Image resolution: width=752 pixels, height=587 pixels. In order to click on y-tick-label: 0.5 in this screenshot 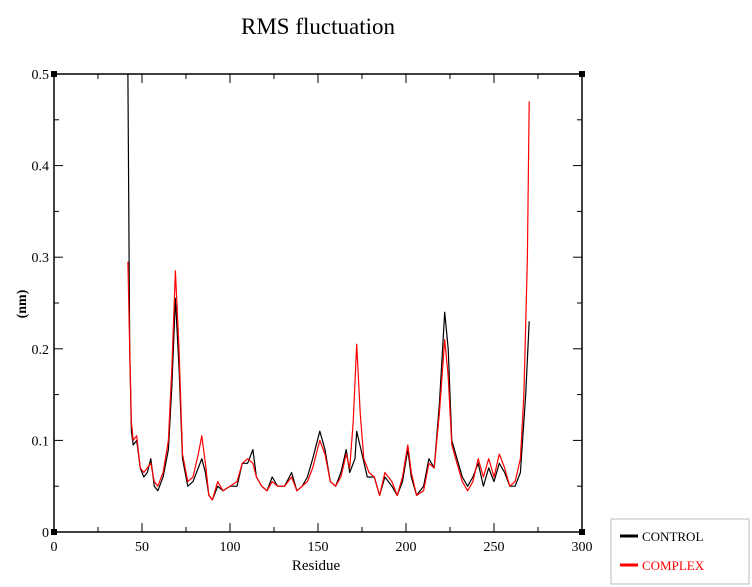, I will do `click(41, 75)`.